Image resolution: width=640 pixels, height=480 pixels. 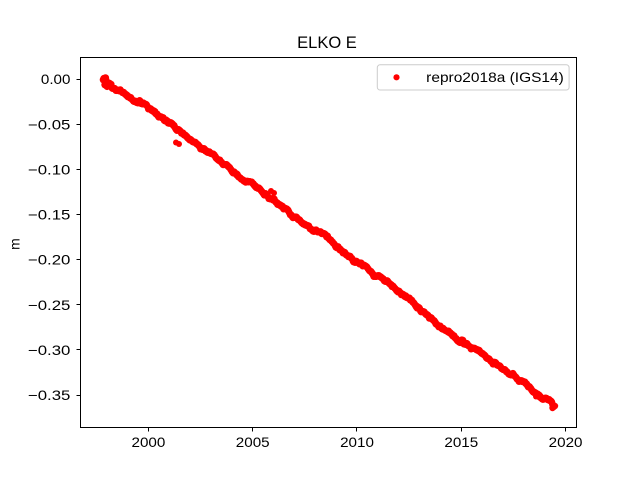 What do you see at coordinates (253, 442) in the screenshot?
I see `svg-text: 2005` at bounding box center [253, 442].